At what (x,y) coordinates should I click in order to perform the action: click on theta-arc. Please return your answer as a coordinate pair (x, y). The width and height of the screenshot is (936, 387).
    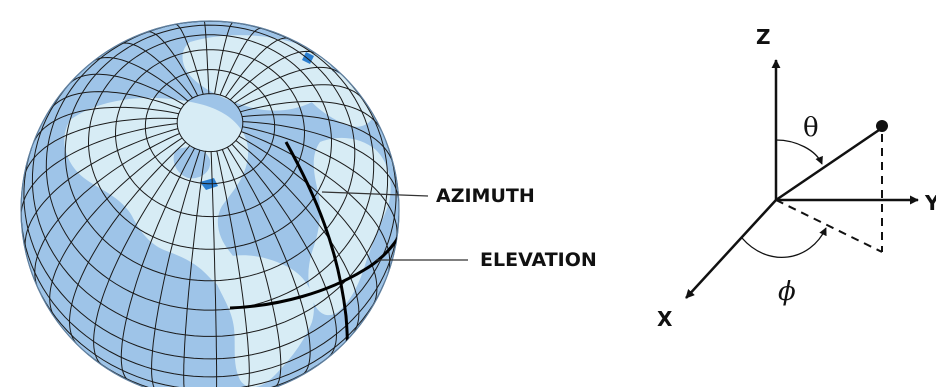
    Looking at the image, I should click on (799, 152).